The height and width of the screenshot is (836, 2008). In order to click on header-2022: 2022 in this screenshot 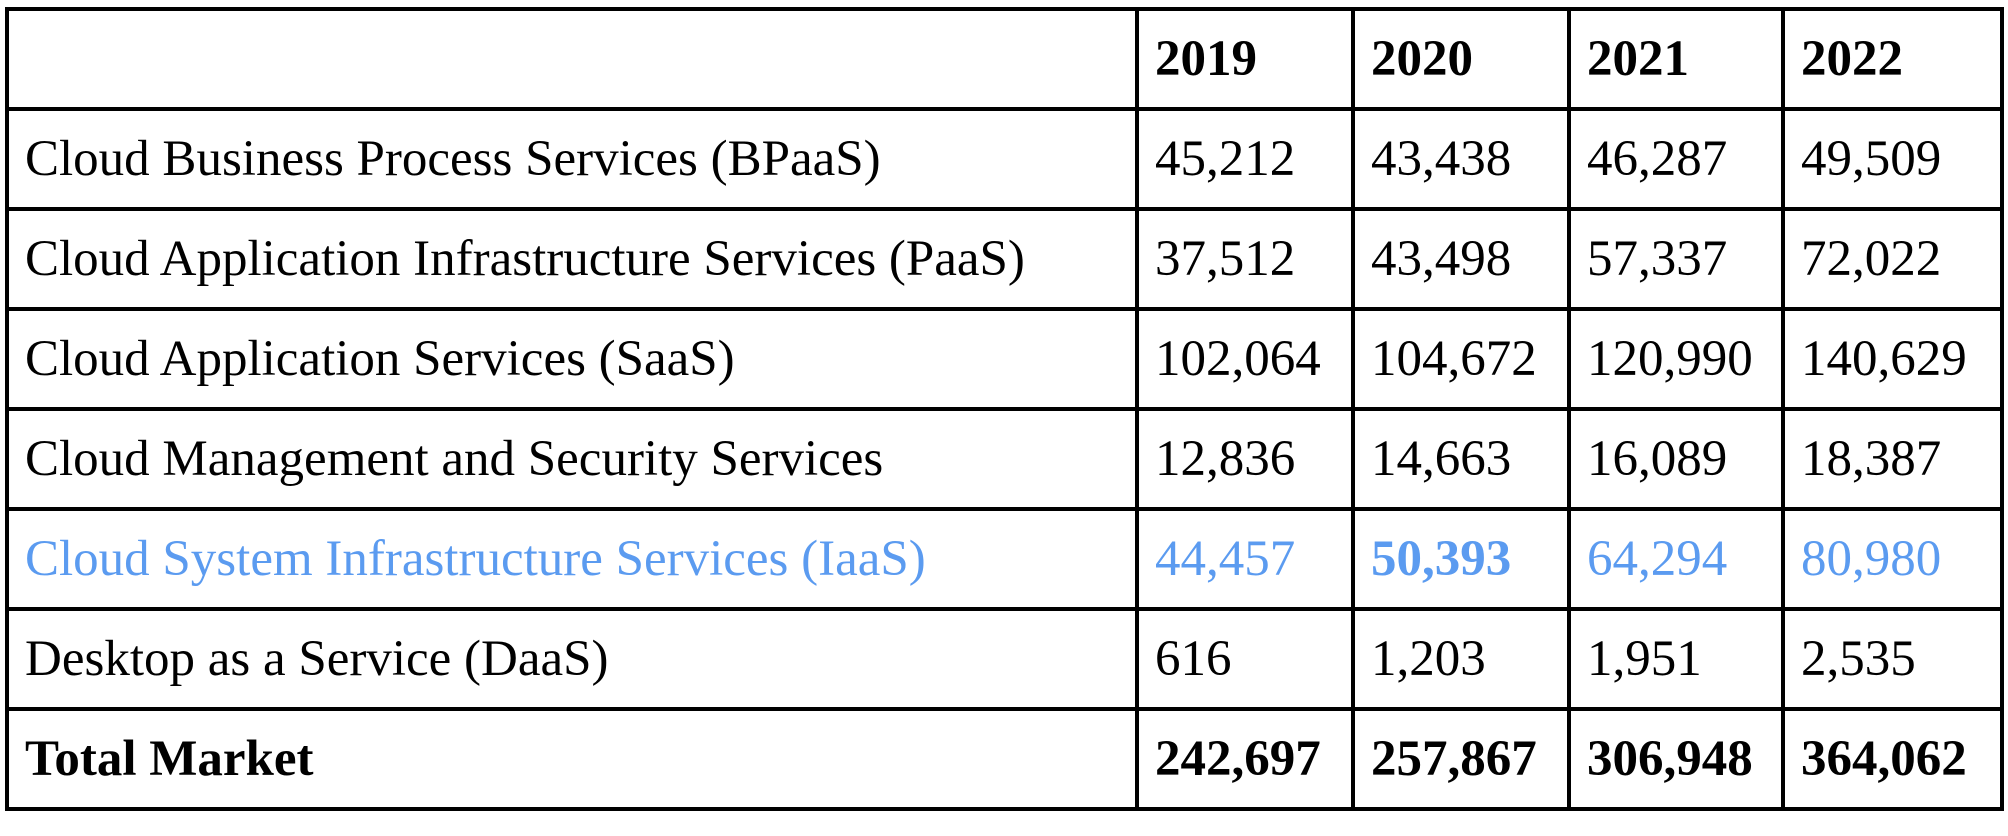, I will do `click(1892, 59)`.